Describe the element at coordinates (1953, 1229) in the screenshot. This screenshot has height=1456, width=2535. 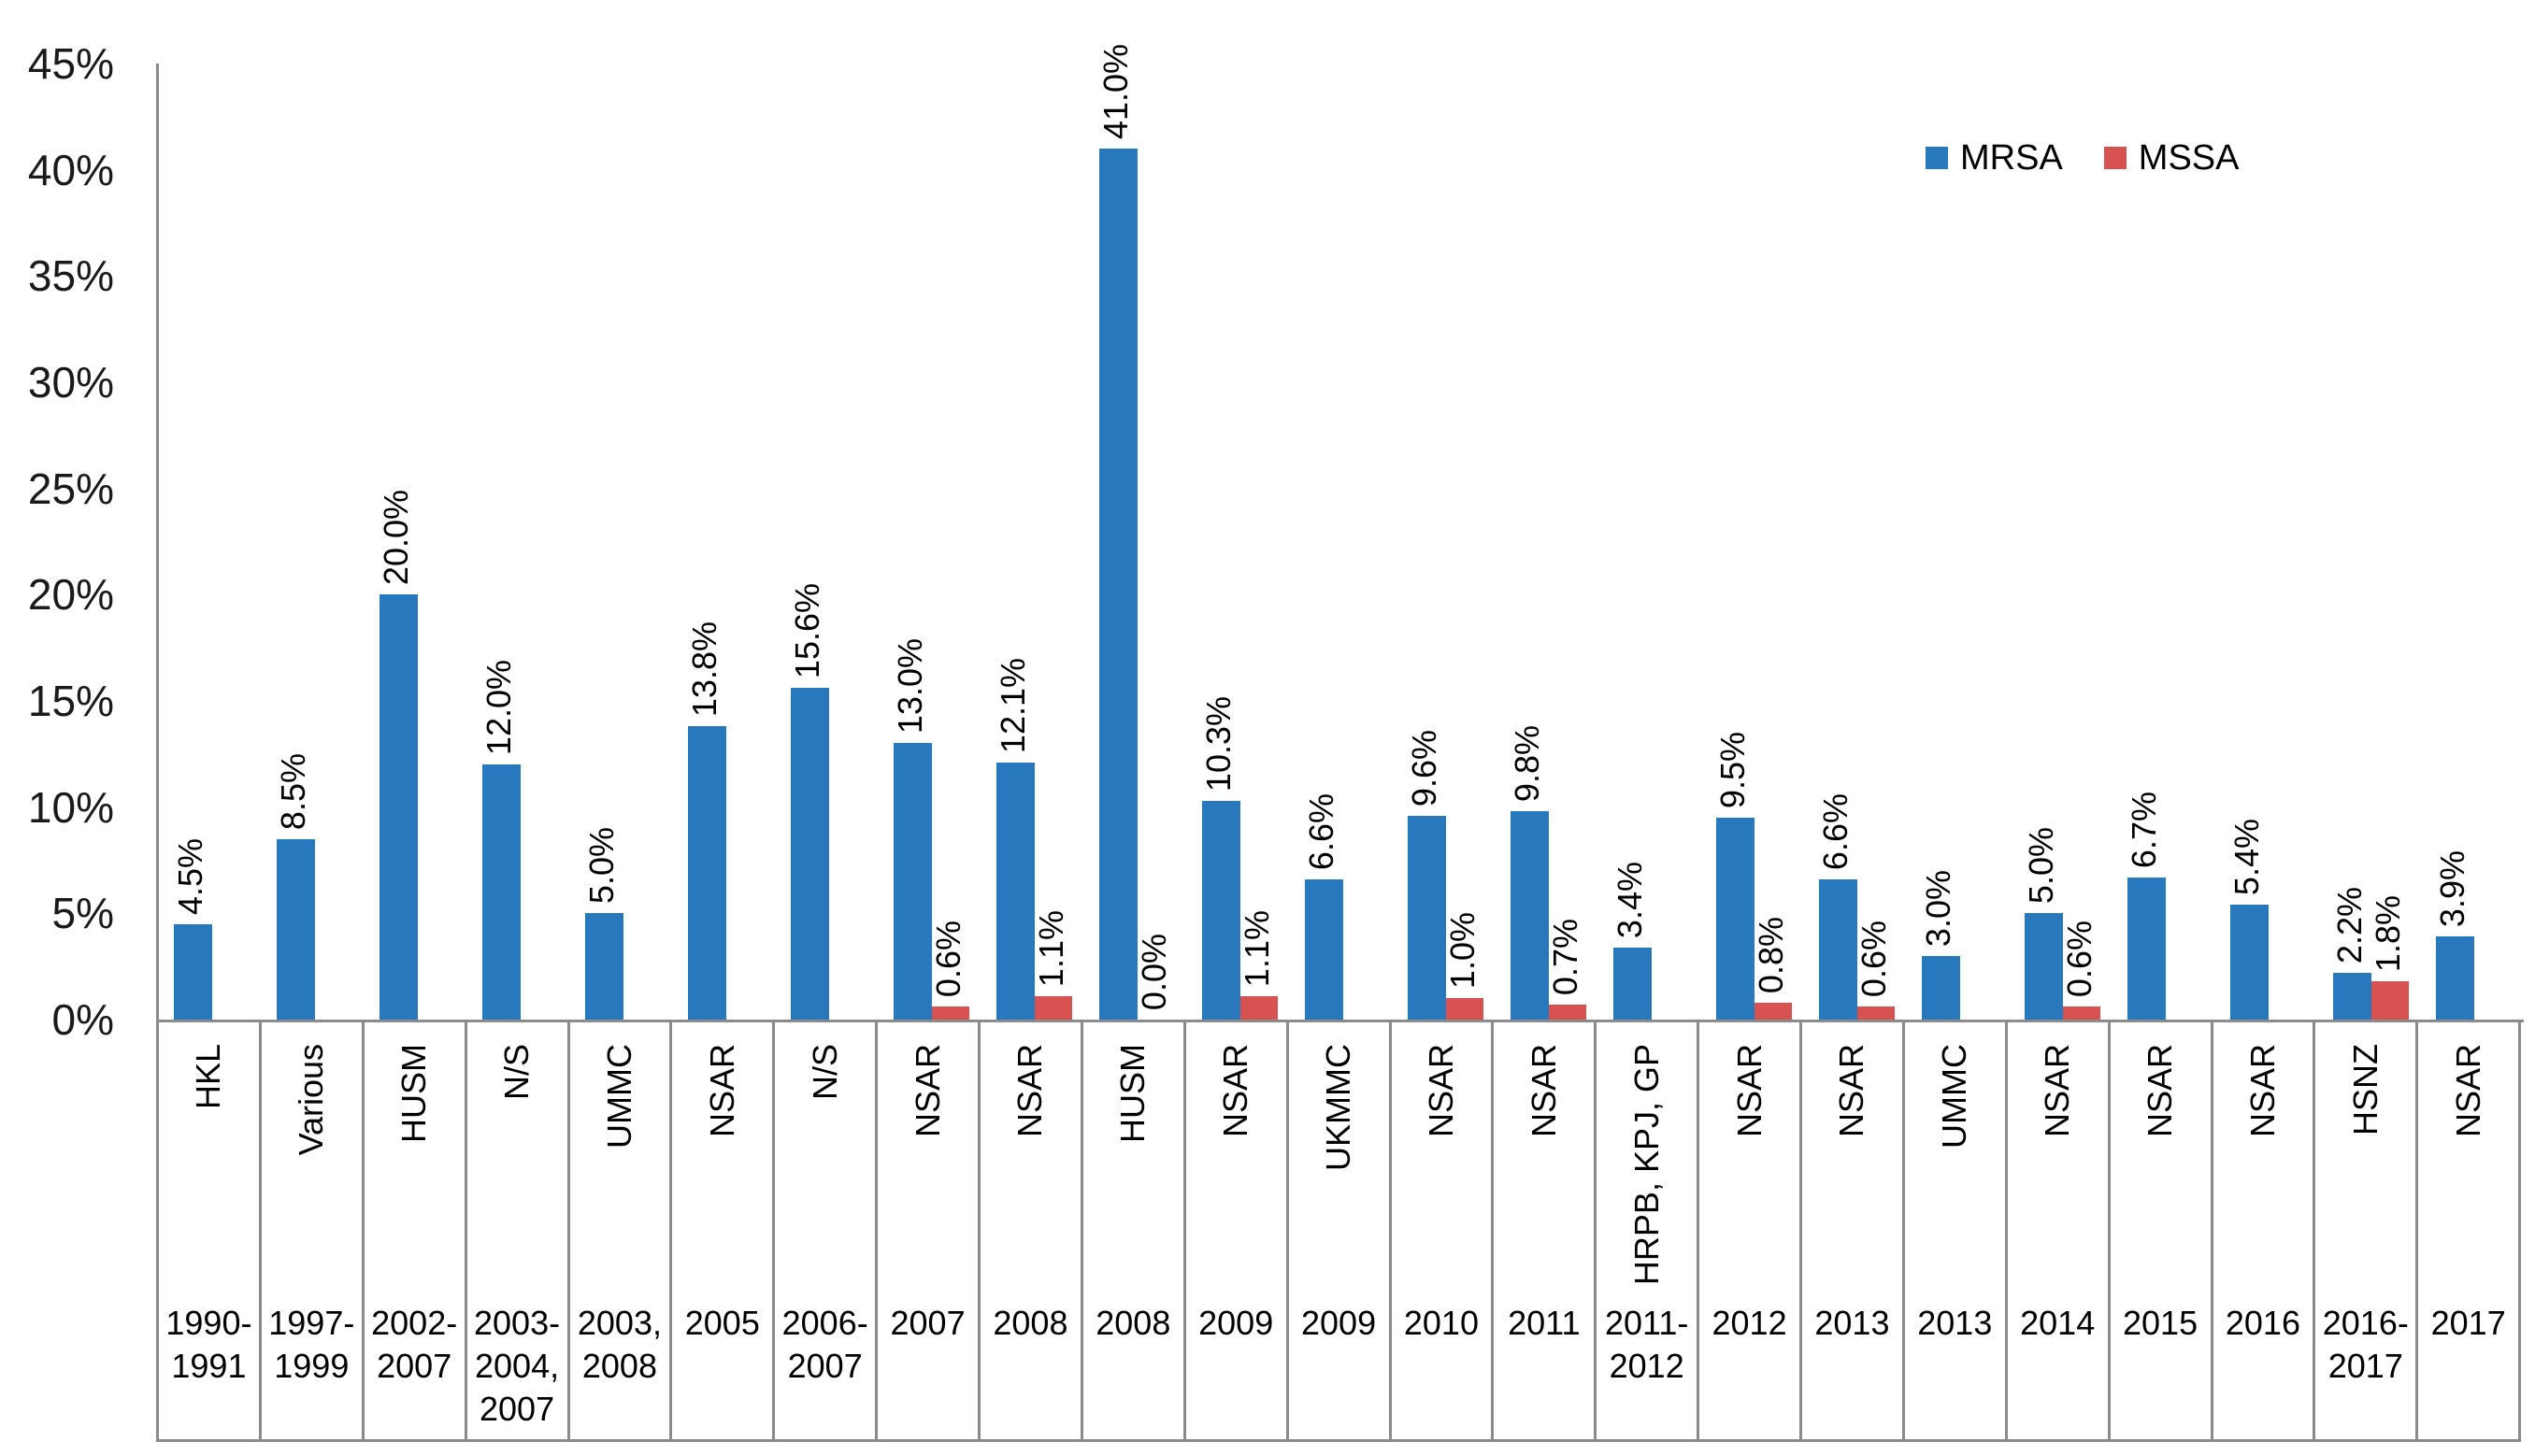
I see `x-axis-cell: UMMC 2013` at that location.